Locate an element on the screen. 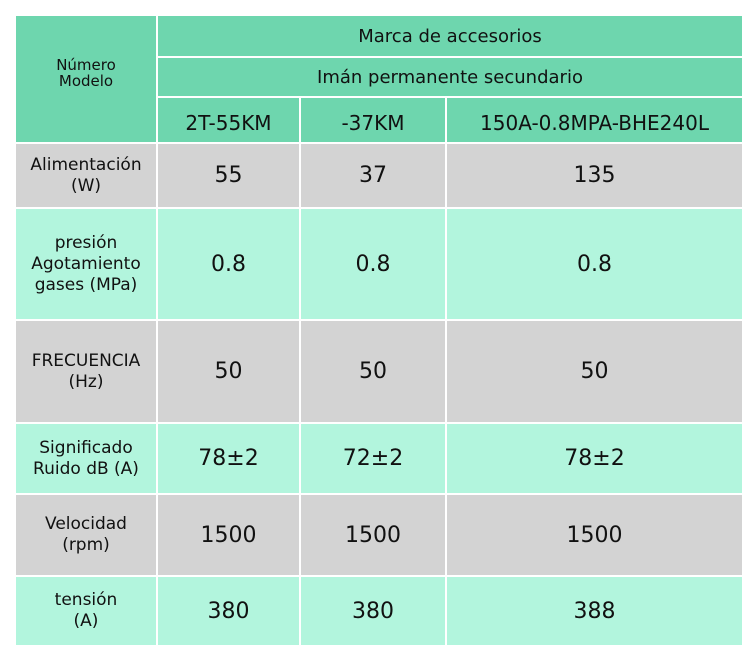 This screenshot has height=645, width=750. row-label-line: Velocidad is located at coordinates (86, 524).